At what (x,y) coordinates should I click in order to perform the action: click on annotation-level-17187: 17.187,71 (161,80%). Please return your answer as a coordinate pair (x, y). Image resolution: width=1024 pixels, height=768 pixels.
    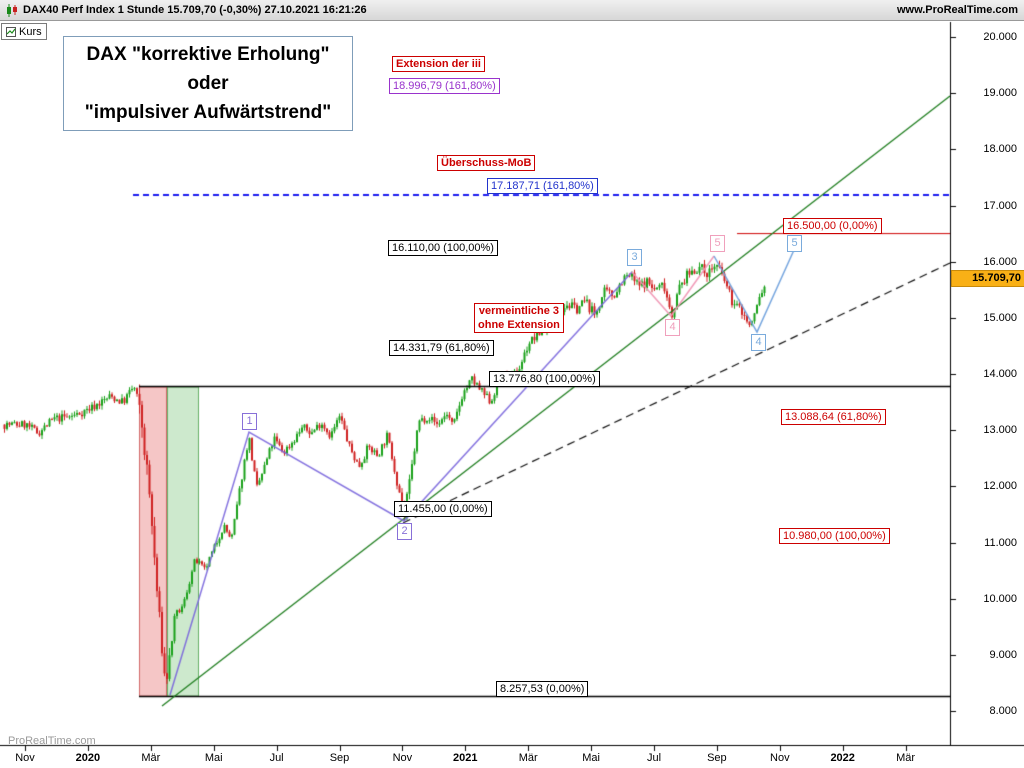
    Looking at the image, I should click on (542, 186).